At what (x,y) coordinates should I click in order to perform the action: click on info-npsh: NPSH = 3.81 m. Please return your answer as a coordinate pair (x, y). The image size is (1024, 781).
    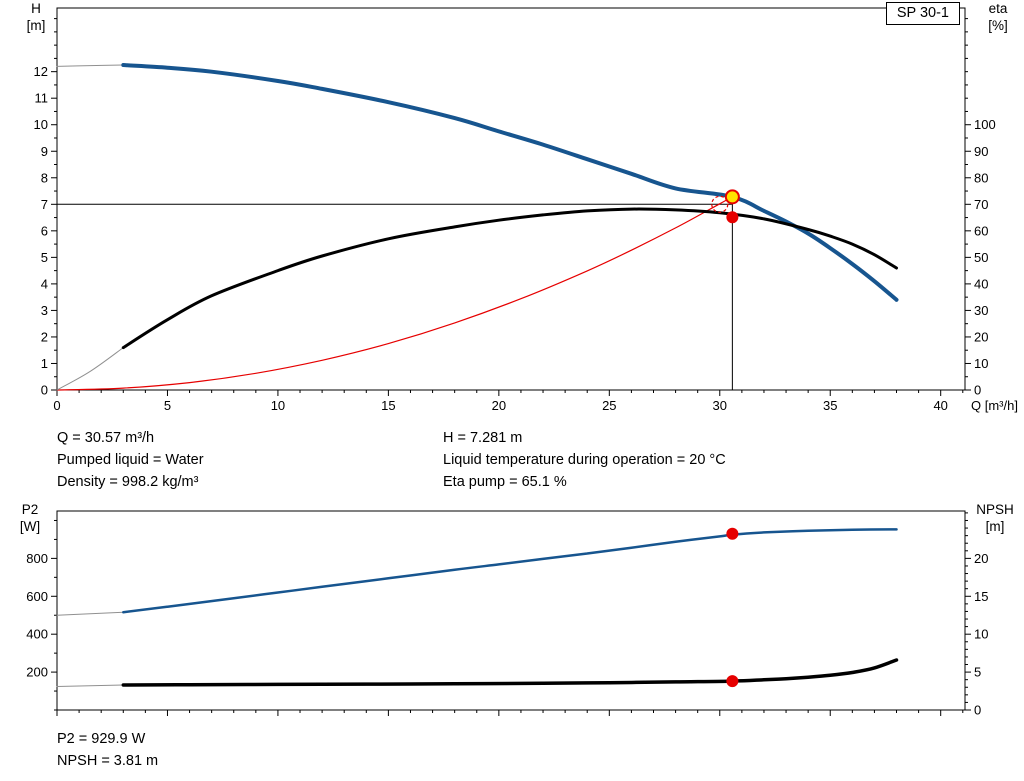
    Looking at the image, I should click on (108, 761).